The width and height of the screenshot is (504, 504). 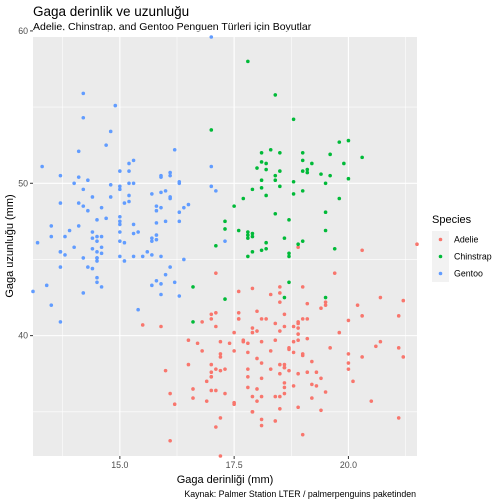 I want to click on y-tick-label: 60, so click(x=23, y=31).